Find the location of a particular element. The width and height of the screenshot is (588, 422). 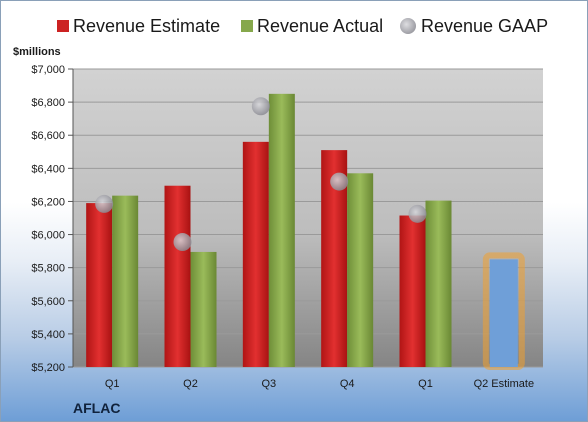

y-tick-label: $5,200 is located at coordinates (48, 368).